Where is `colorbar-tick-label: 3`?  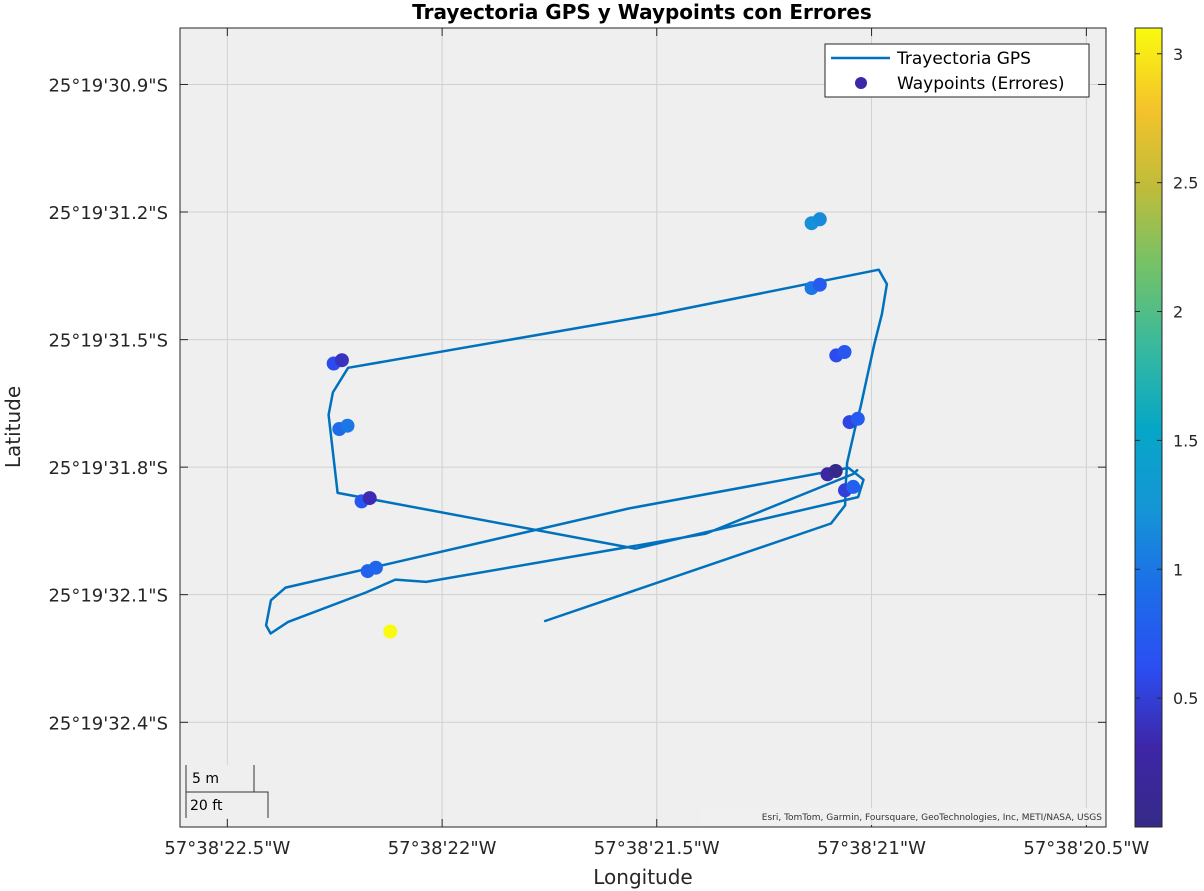 colorbar-tick-label: 3 is located at coordinates (1178, 54).